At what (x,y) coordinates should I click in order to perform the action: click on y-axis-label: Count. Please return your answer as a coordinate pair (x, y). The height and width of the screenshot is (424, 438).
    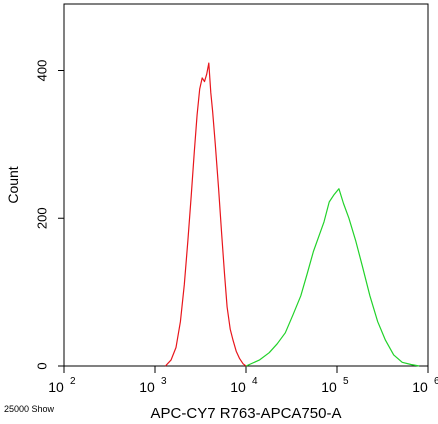
    Looking at the image, I should click on (13, 184).